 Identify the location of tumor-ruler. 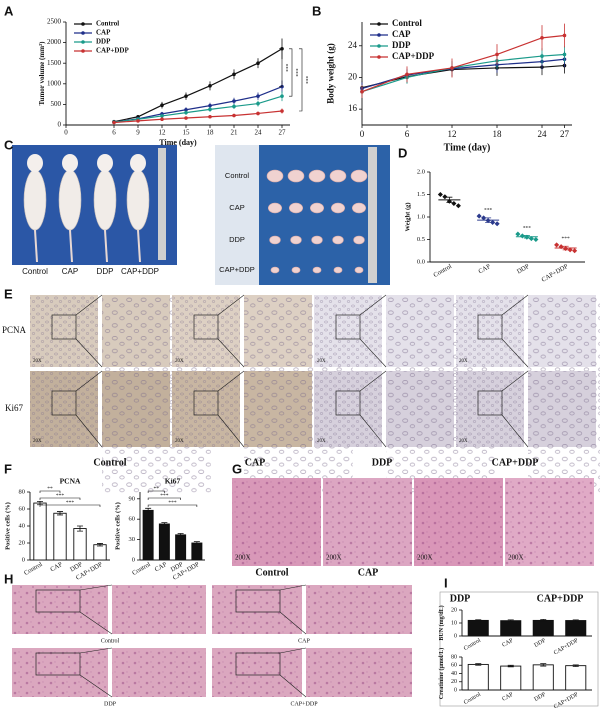
(372, 215).